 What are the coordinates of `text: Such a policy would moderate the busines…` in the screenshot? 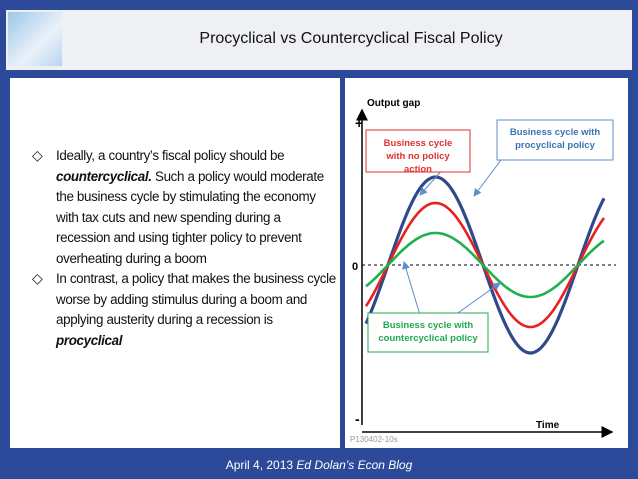 It's located at (190, 217).